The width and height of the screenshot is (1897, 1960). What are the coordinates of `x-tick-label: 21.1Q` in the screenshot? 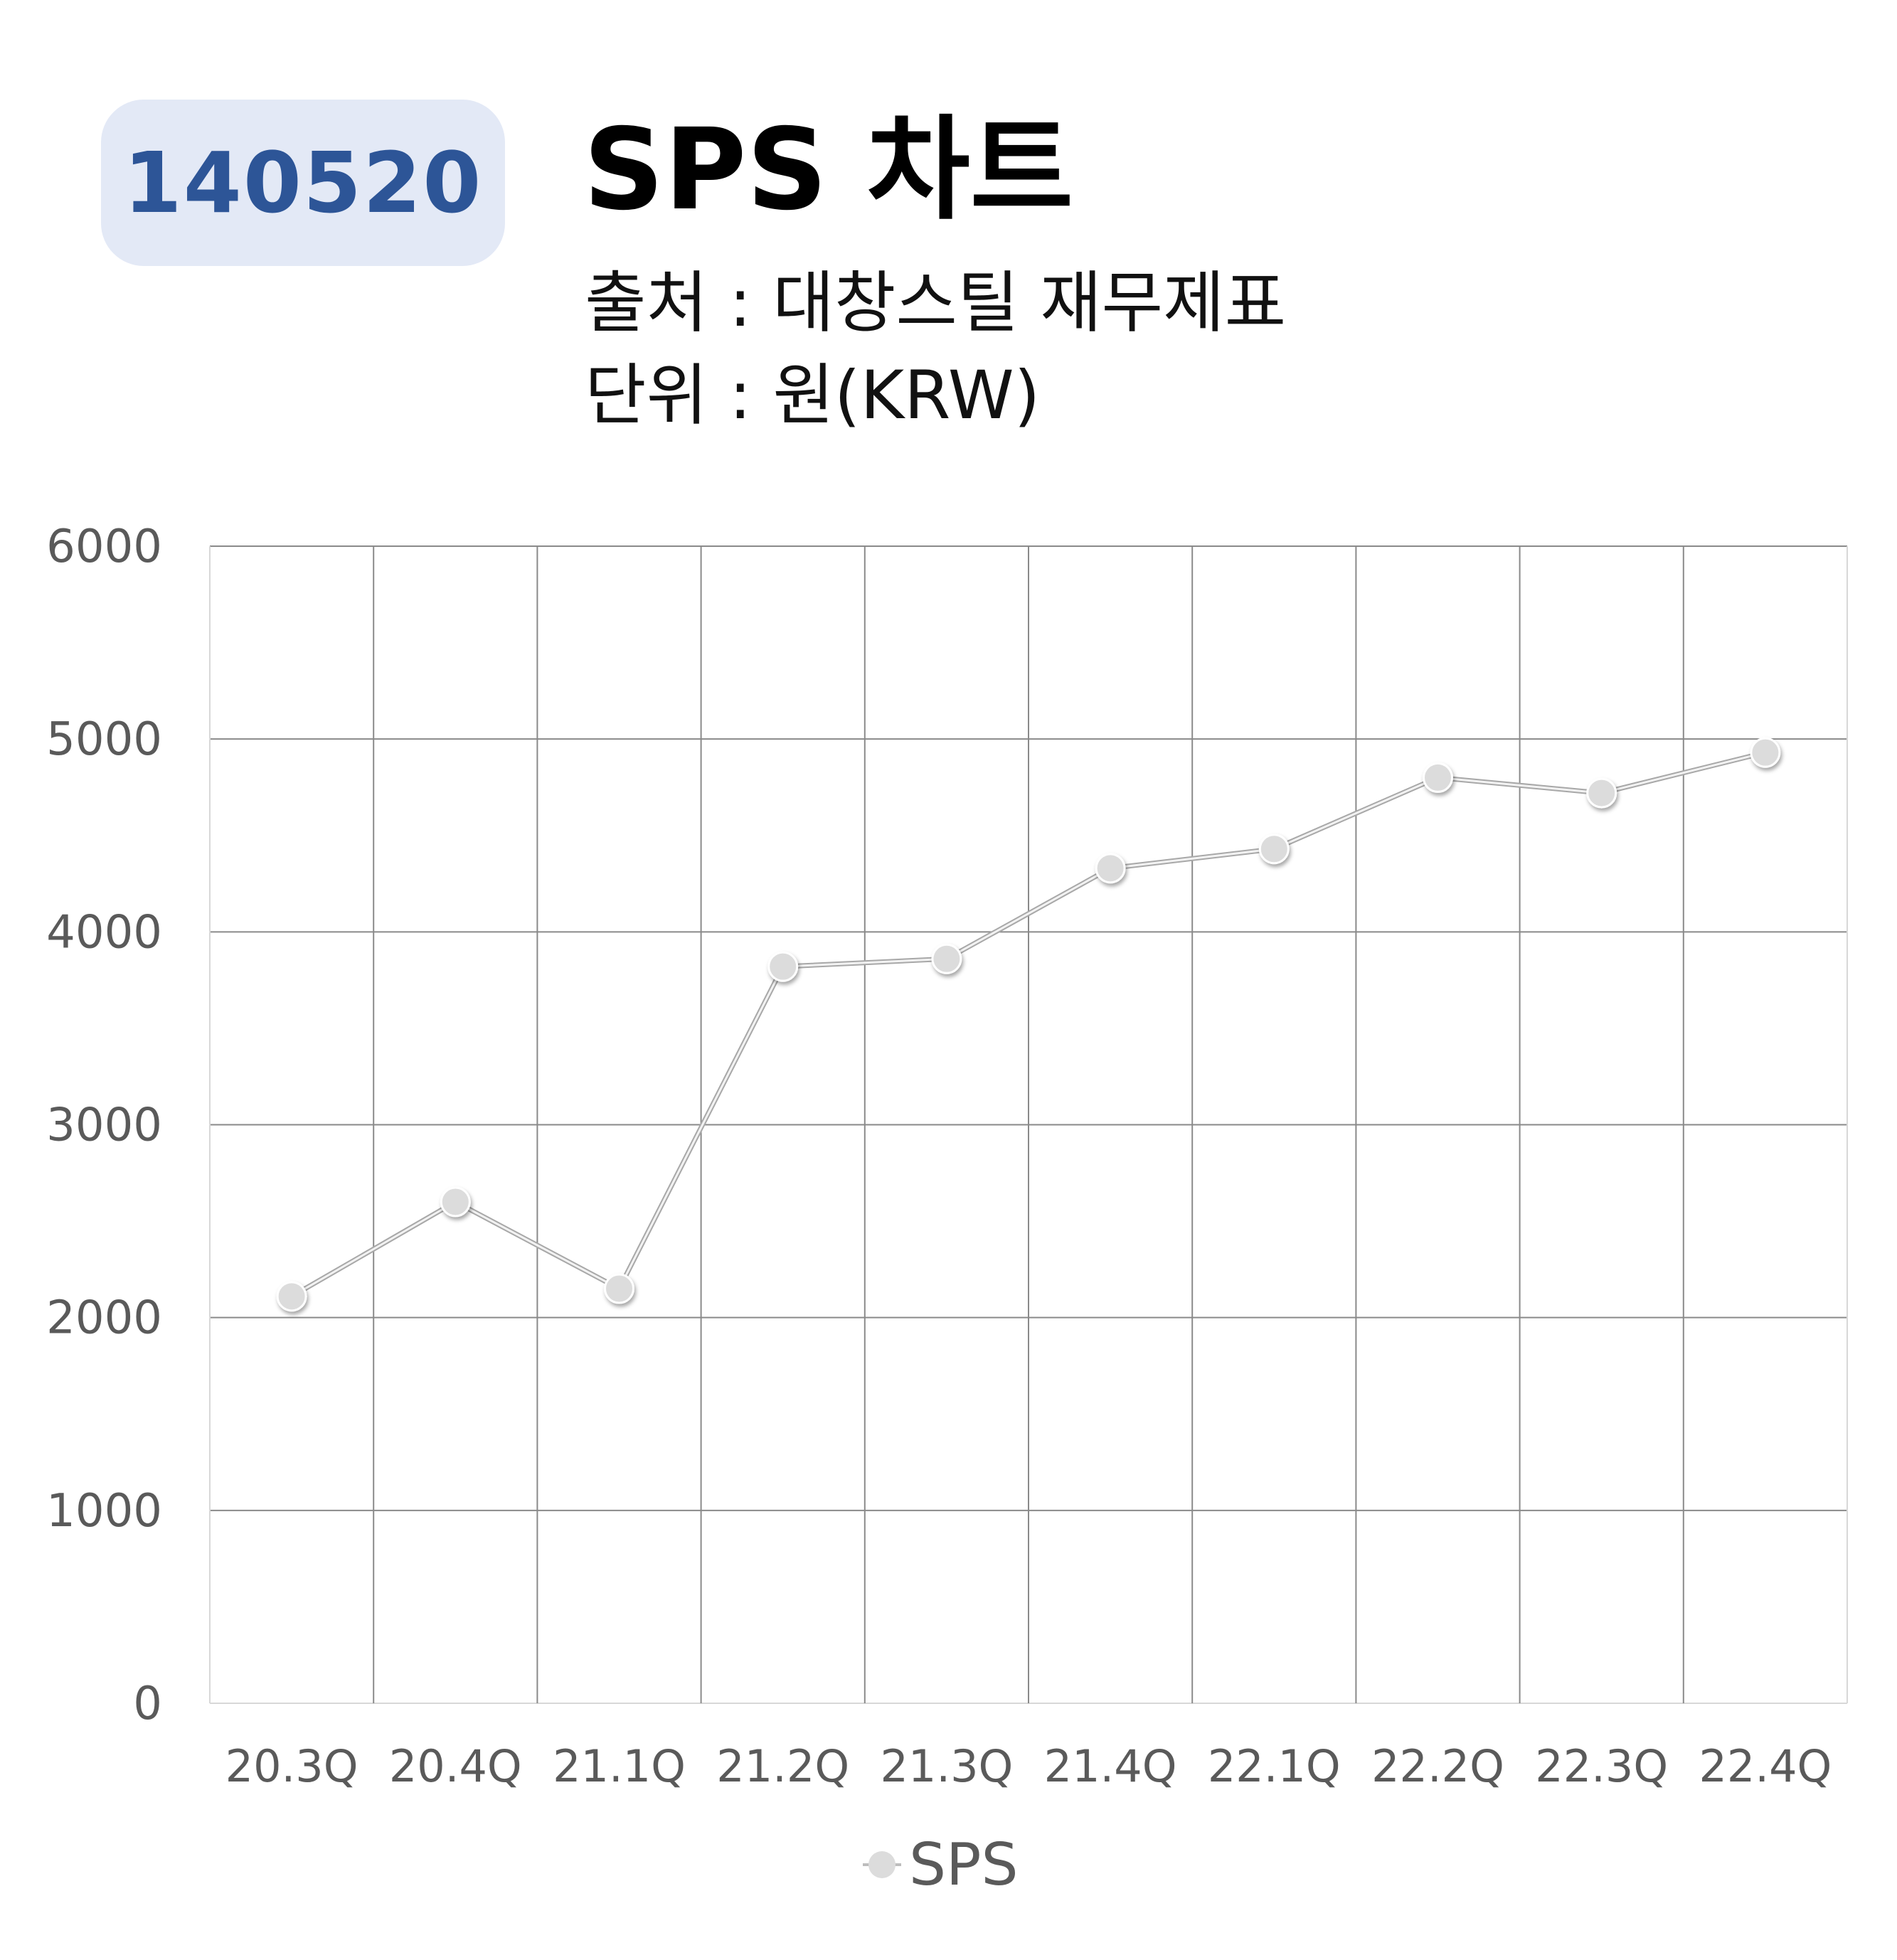 It's located at (619, 1766).